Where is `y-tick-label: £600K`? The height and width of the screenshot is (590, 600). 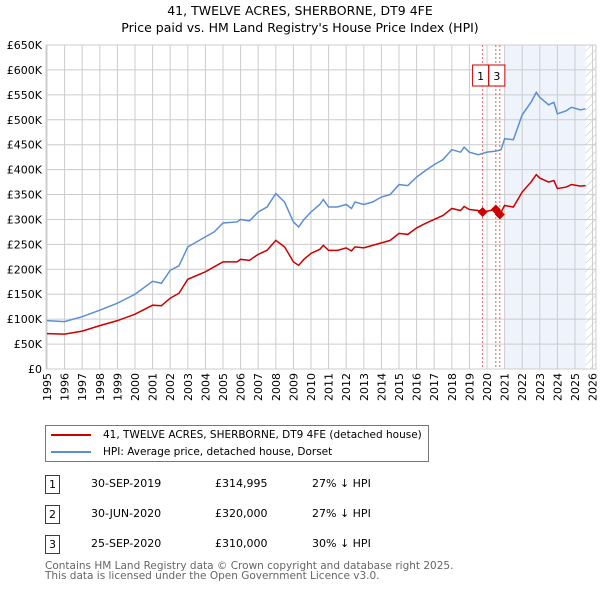
y-tick-label: £600K is located at coordinates (25, 70).